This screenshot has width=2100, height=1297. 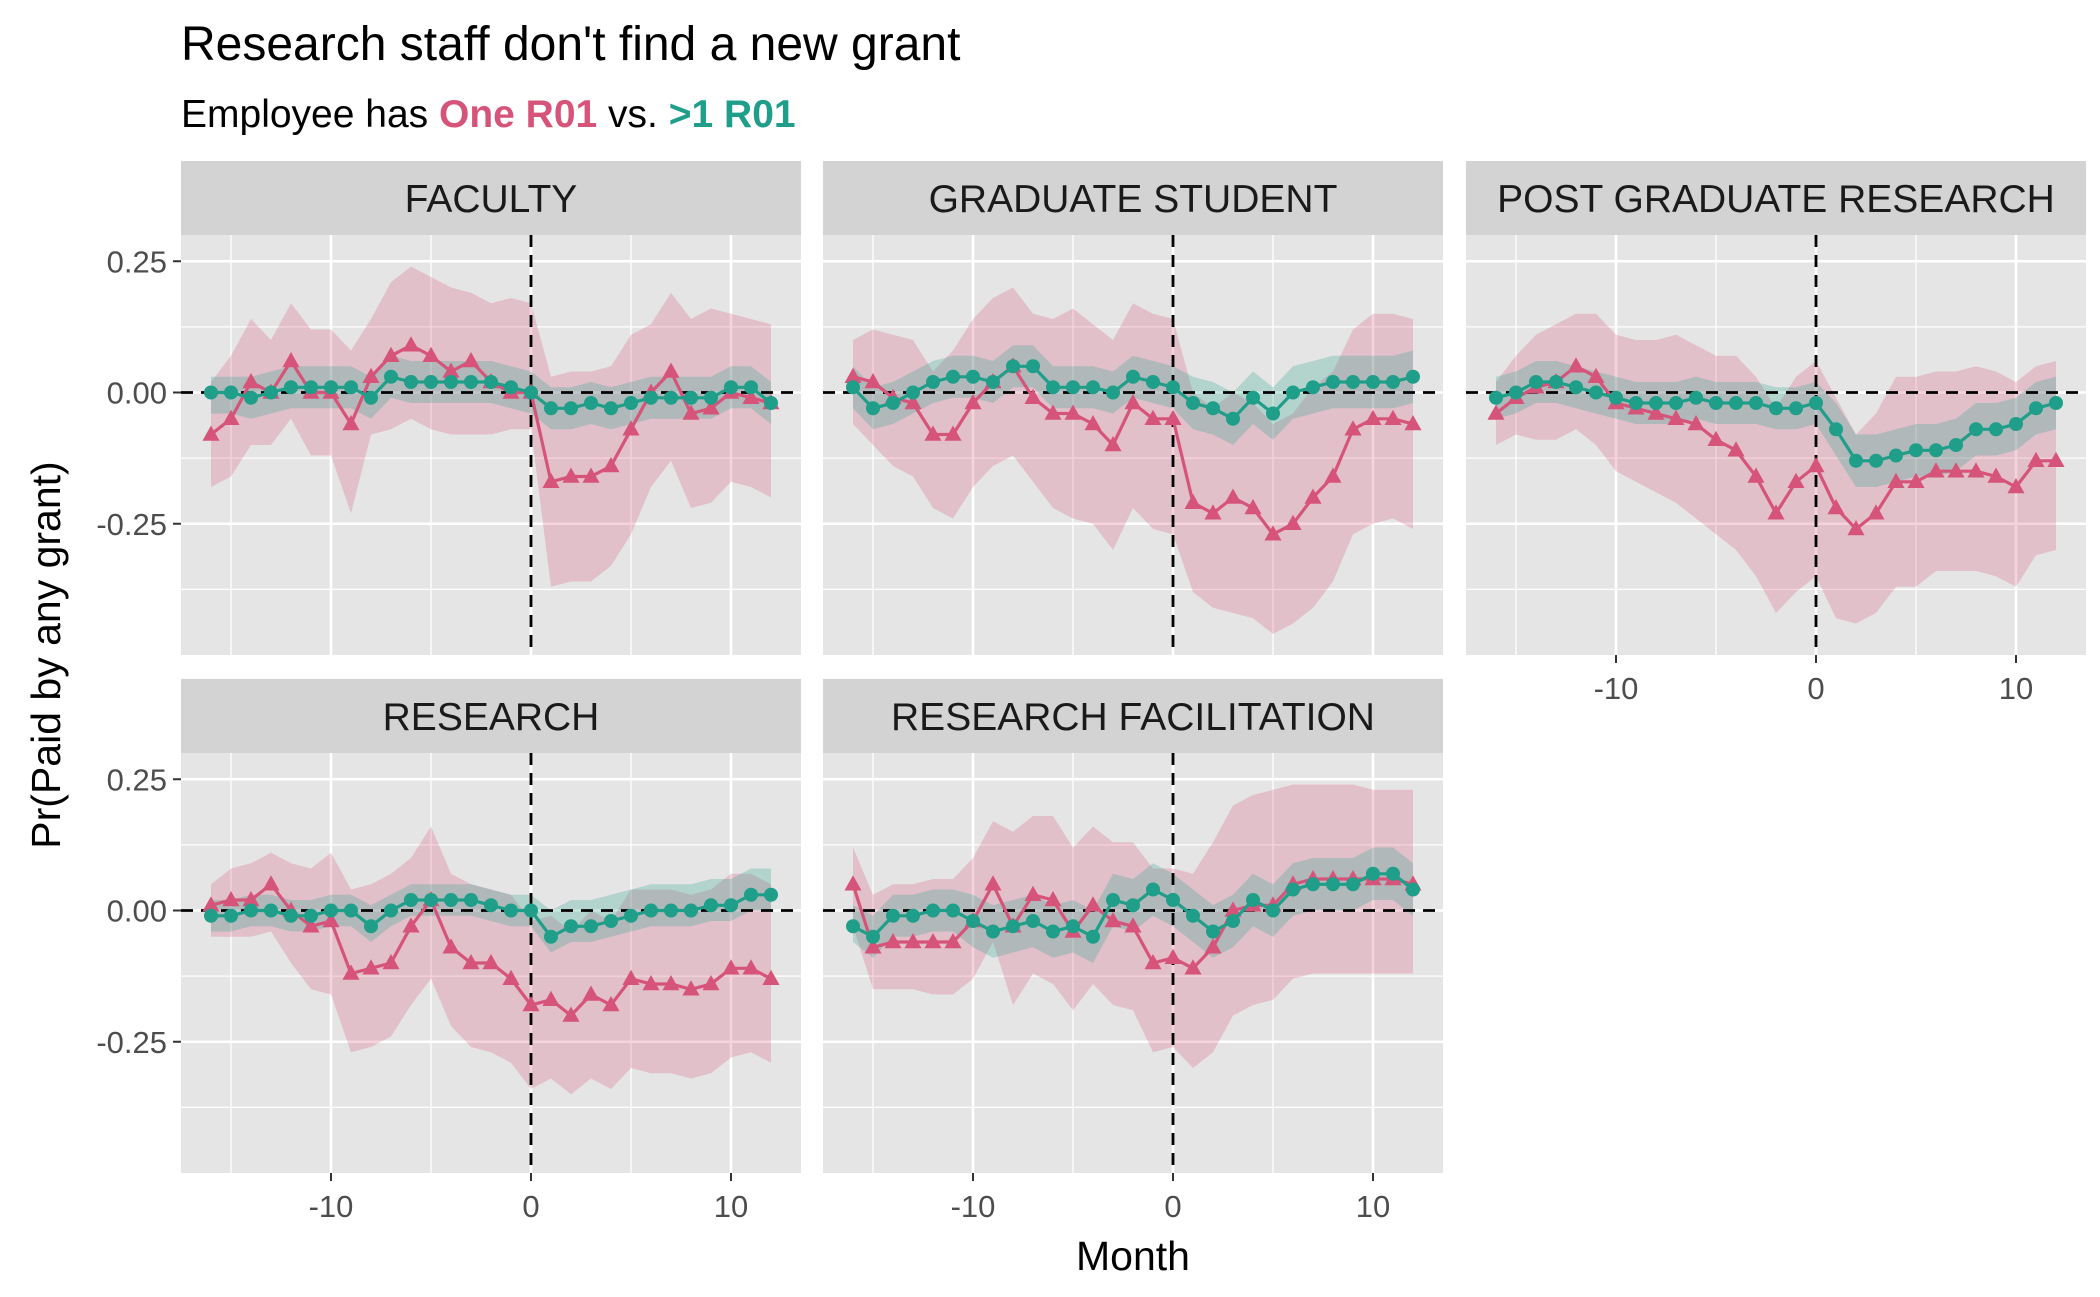 I want to click on x-tick-label: 0, so click(x=1172, y=1206).